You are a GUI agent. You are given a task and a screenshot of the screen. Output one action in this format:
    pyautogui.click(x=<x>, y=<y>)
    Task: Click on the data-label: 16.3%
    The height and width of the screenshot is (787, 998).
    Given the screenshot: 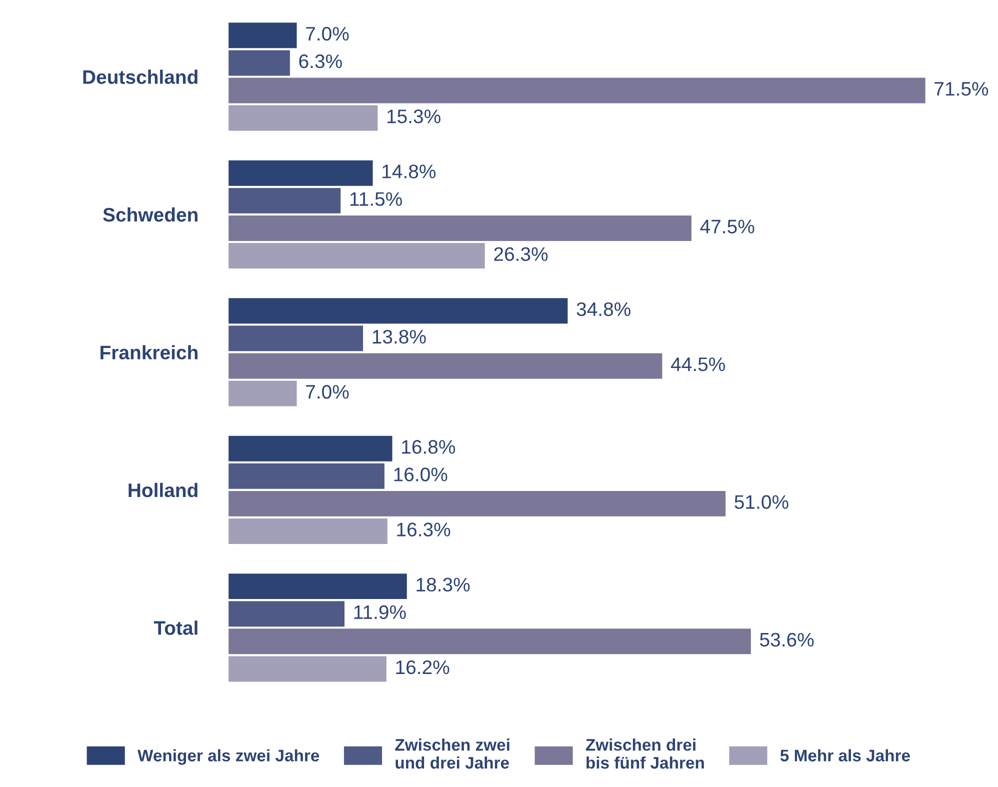 What is the action you would take?
    pyautogui.click(x=423, y=529)
    